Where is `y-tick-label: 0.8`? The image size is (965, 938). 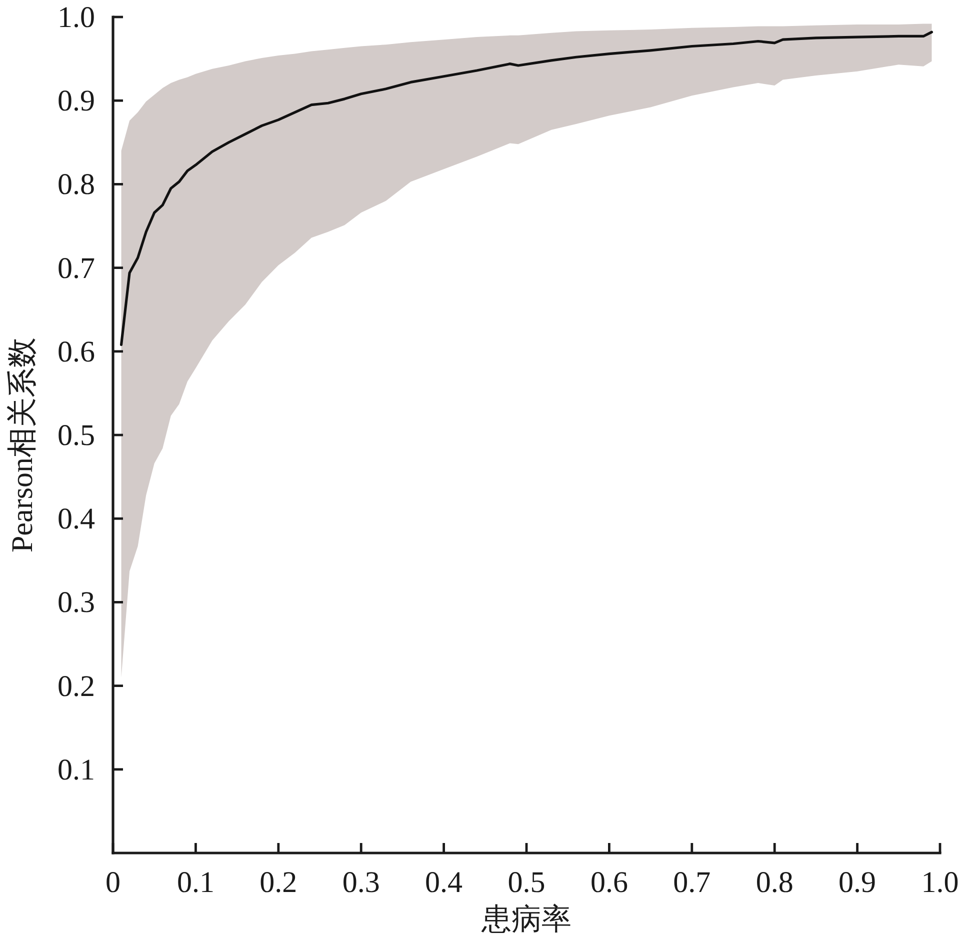 y-tick-label: 0.8 is located at coordinates (76, 185).